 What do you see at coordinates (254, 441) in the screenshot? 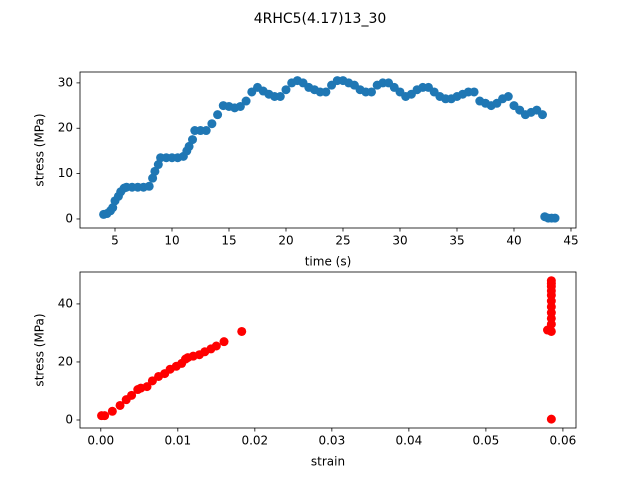
I see `x-tick-label: 0.02` at bounding box center [254, 441].